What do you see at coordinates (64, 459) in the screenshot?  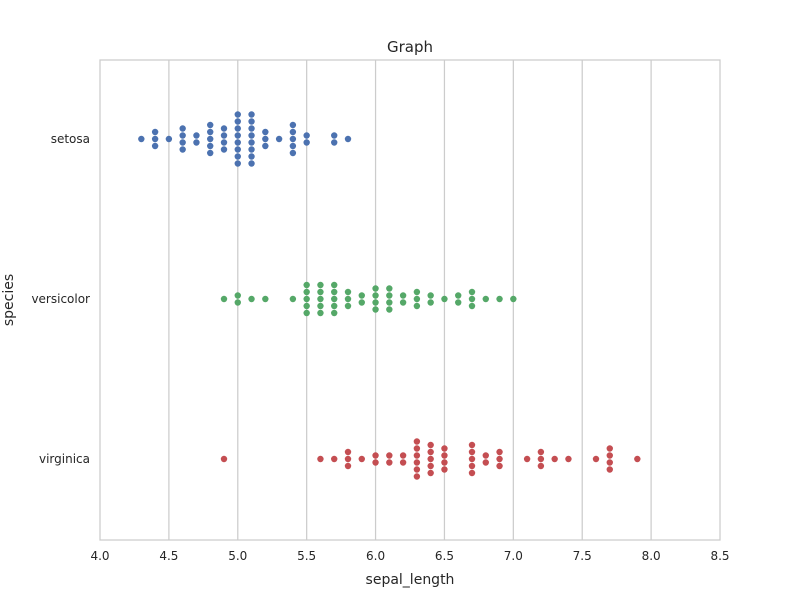 I see `y-tick-label-virginica: virginica` at bounding box center [64, 459].